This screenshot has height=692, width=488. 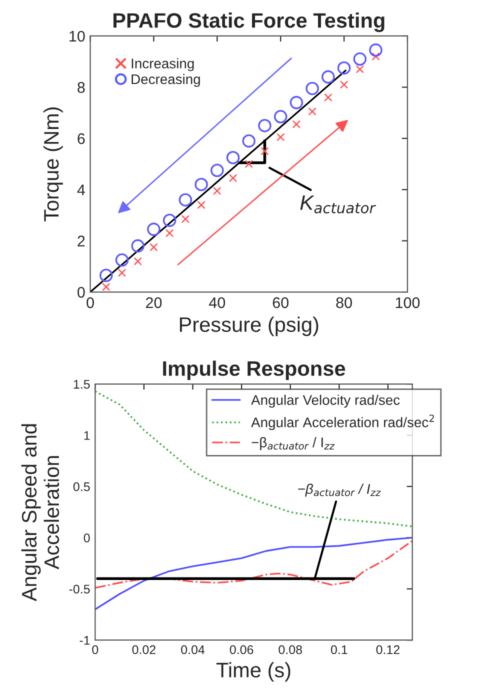 What do you see at coordinates (79, 589) in the screenshot?
I see `y-tick-label: -0.5` at bounding box center [79, 589].